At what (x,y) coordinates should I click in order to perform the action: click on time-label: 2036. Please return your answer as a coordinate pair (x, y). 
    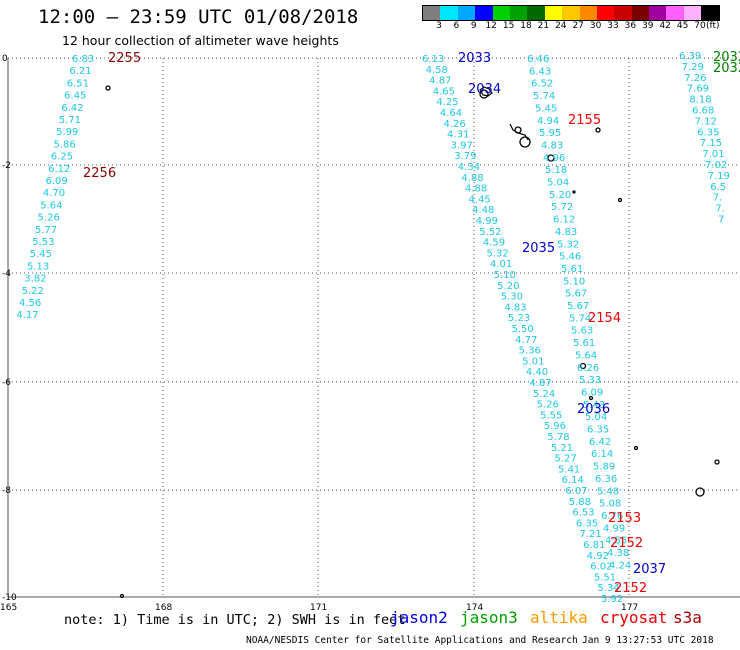
    Looking at the image, I should click on (593, 409).